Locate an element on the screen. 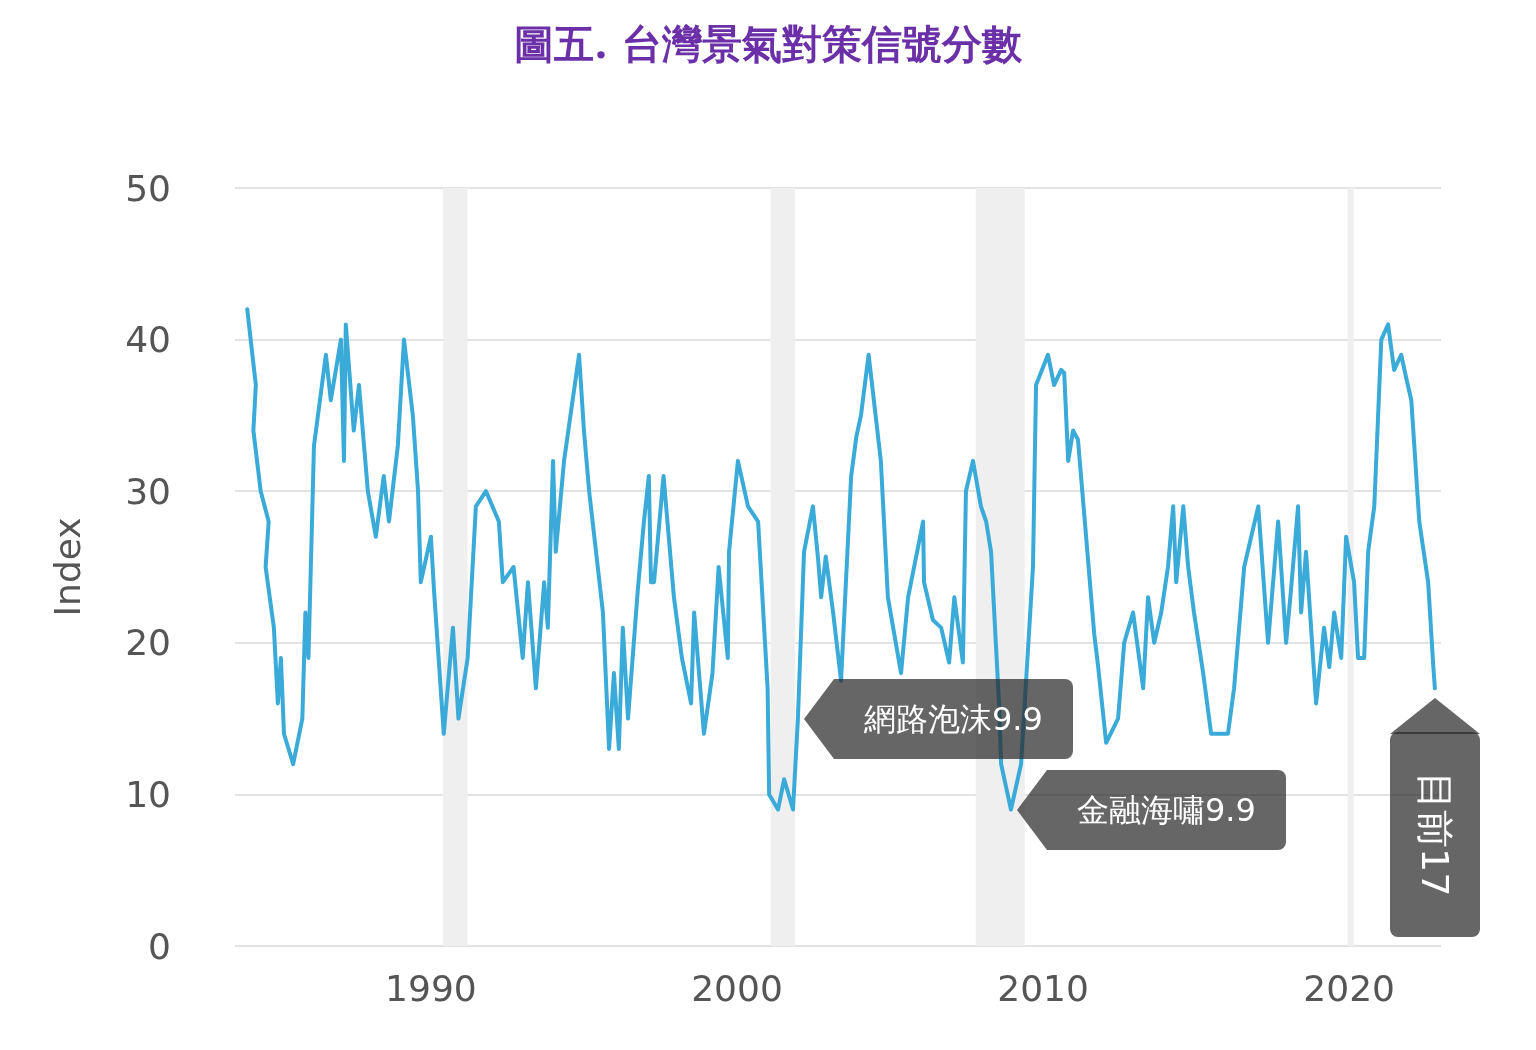 This screenshot has height=1050, width=1536. annotation: 目前17 is located at coordinates (1434, 834).